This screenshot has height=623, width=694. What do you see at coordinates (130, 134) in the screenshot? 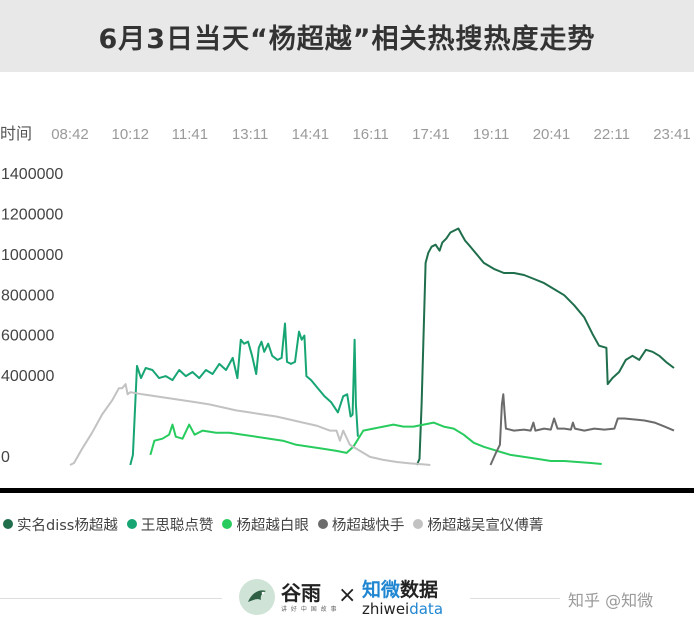
I see `x-tick-label: 10:12` at bounding box center [130, 134].